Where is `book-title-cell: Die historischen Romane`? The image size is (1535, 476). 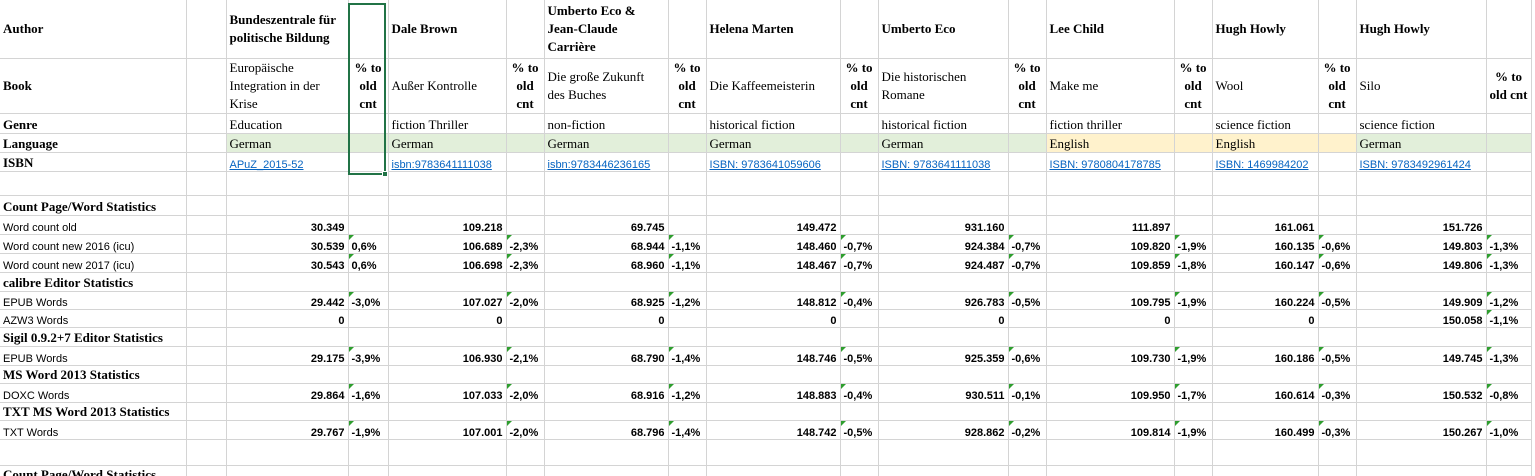 book-title-cell: Die historischen Romane is located at coordinates (943, 86).